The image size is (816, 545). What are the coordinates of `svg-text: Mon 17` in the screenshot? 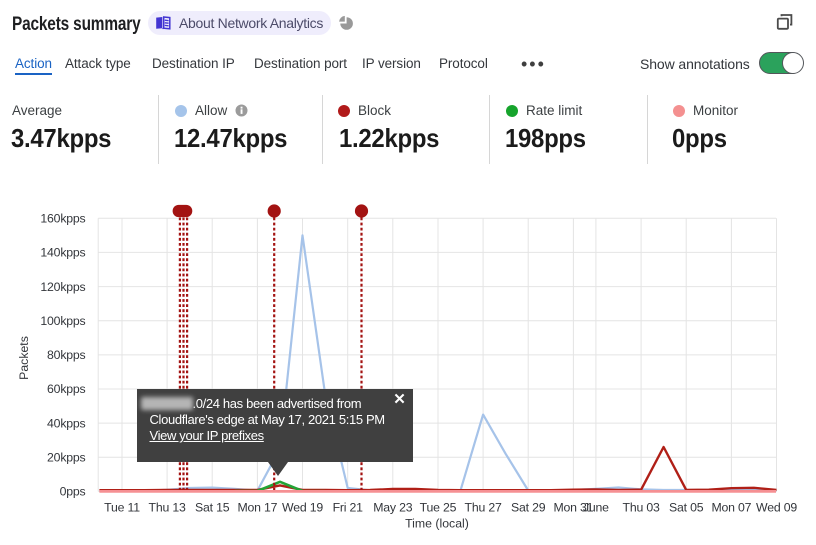 It's located at (257, 508).